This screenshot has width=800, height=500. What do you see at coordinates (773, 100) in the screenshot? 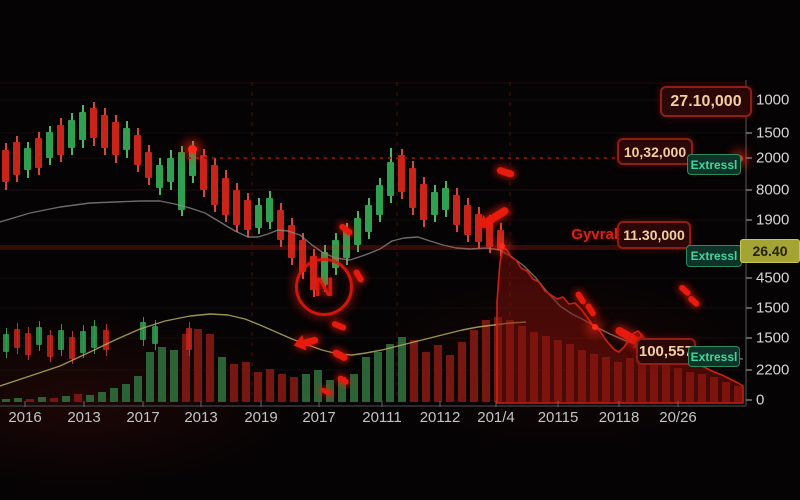
I see `y-axis-tick-label: 1000` at bounding box center [773, 100].